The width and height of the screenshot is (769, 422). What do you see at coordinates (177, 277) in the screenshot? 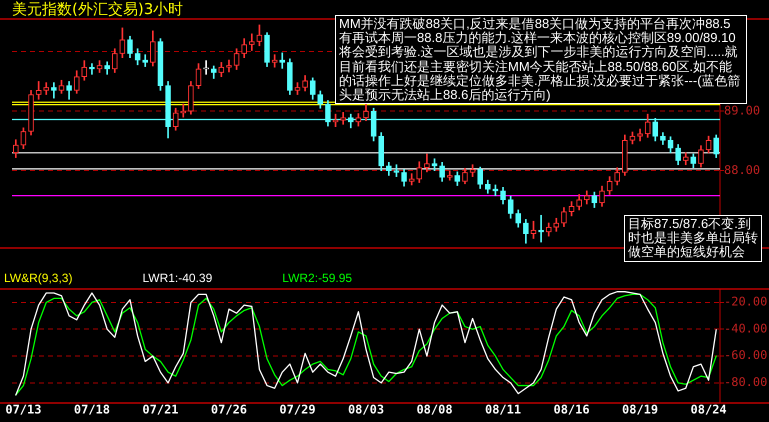
I see `series-label: LWR1:-40.39` at bounding box center [177, 277].